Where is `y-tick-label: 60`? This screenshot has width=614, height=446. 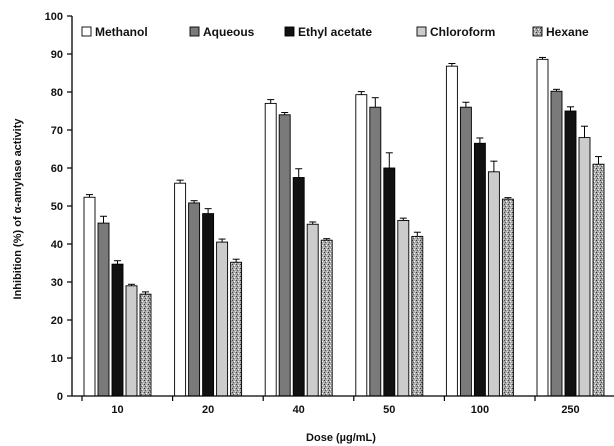
y-tick-label: 60 is located at coordinates (57, 169).